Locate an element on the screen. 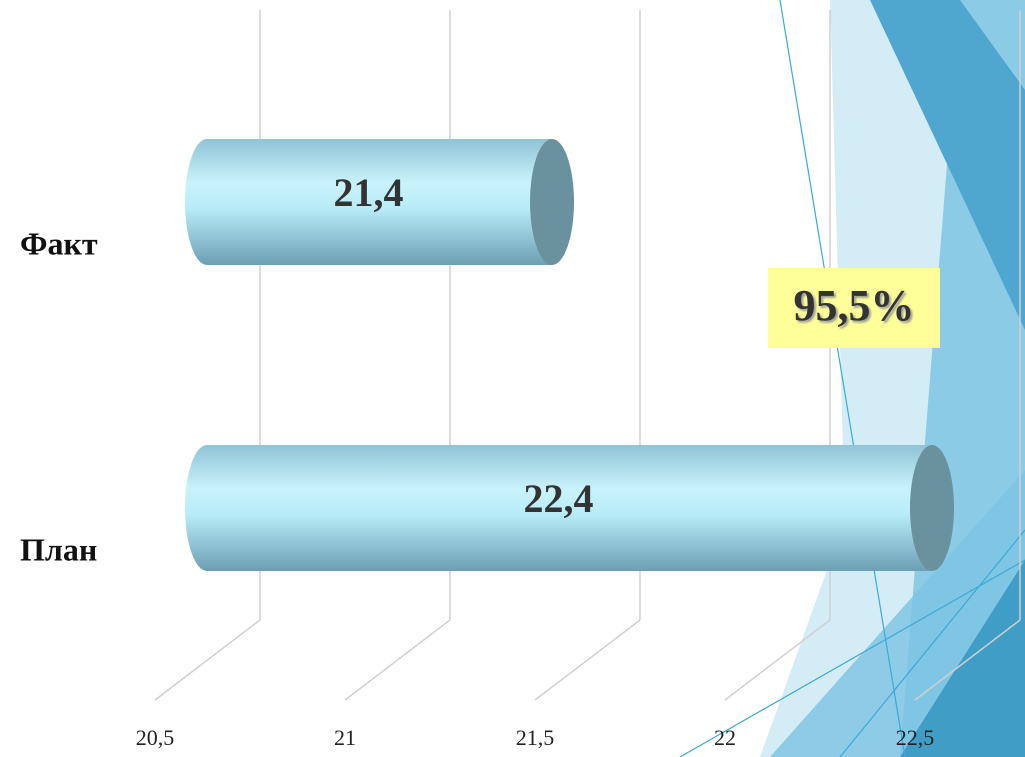  x-tick-label: 21 is located at coordinates (345, 737).